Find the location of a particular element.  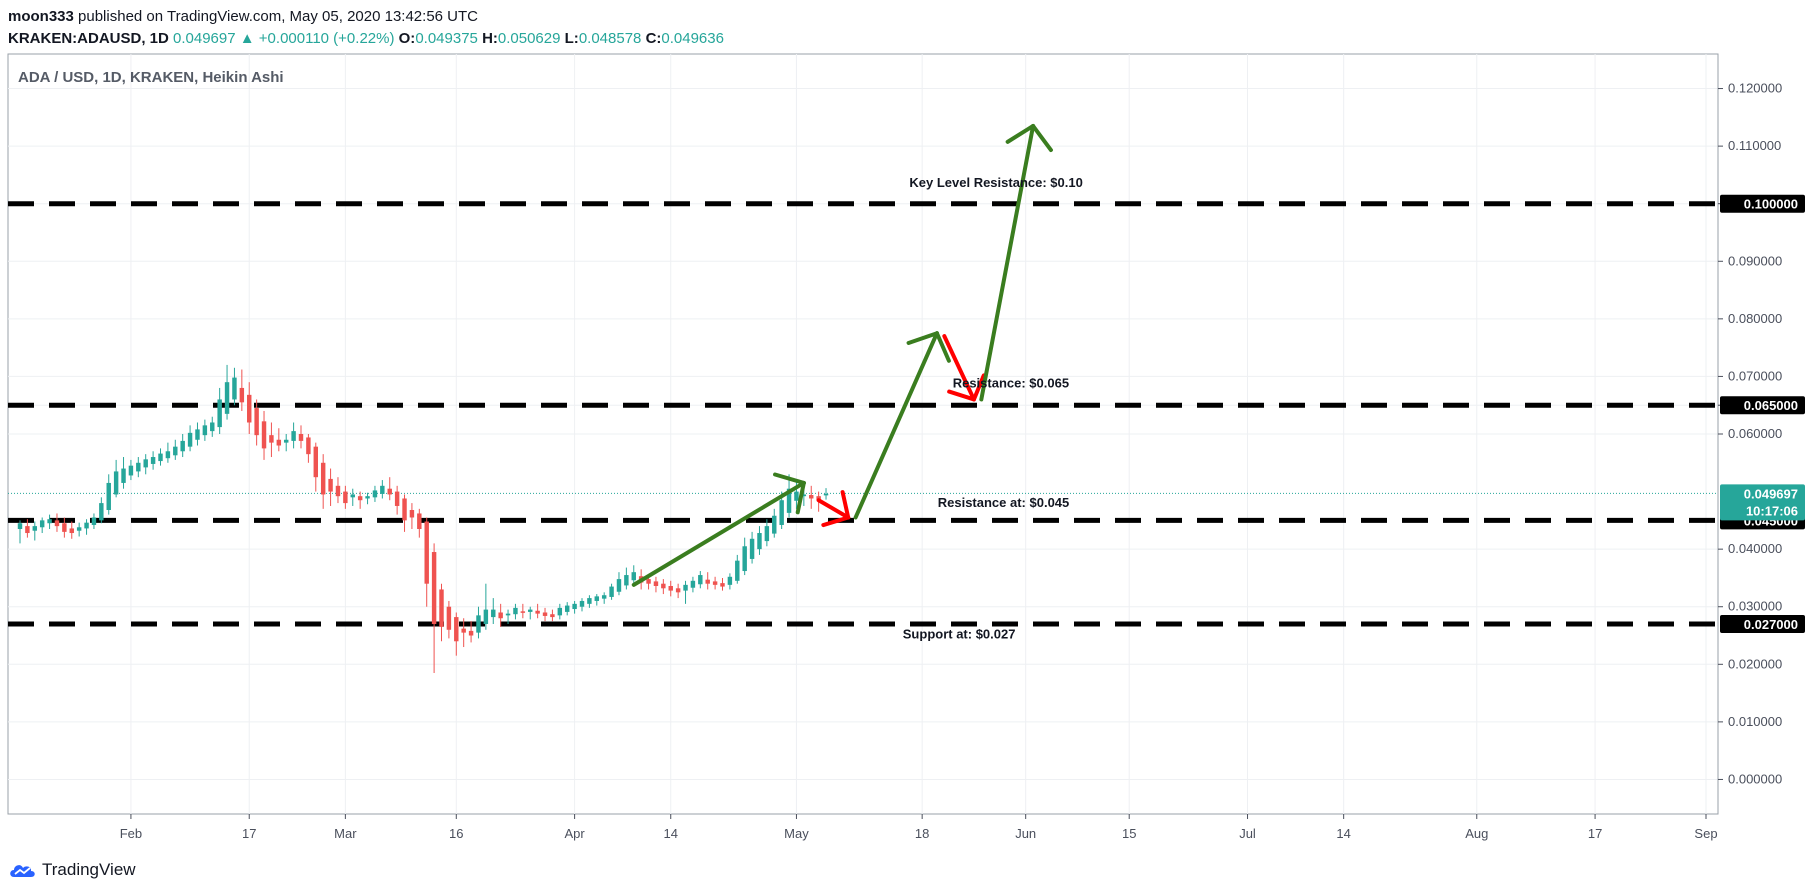

tradingview-logo: TradingView is located at coordinates (72, 870).